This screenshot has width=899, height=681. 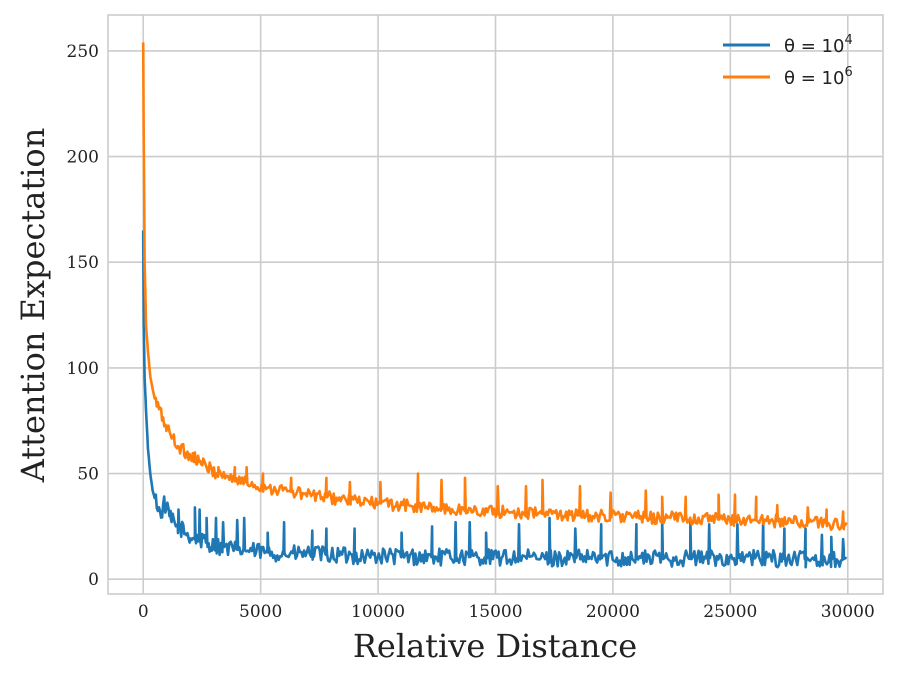 What do you see at coordinates (848, 72) in the screenshot?
I see `legend-label-series-2-exp: 6` at bounding box center [848, 72].